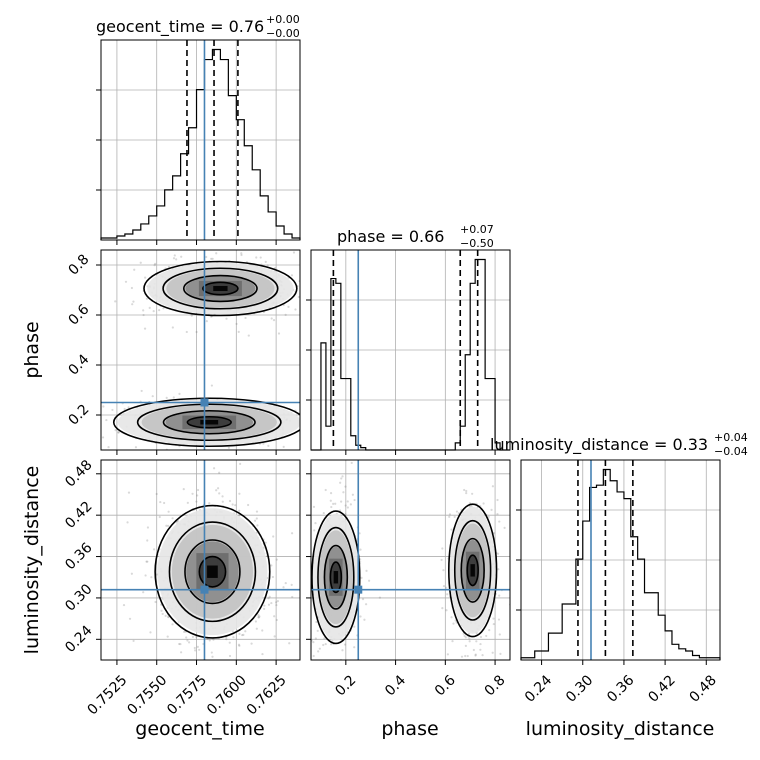 This screenshot has width=760, height=760. I want to click on y-tick-label: 0.24, so click(78, 639).